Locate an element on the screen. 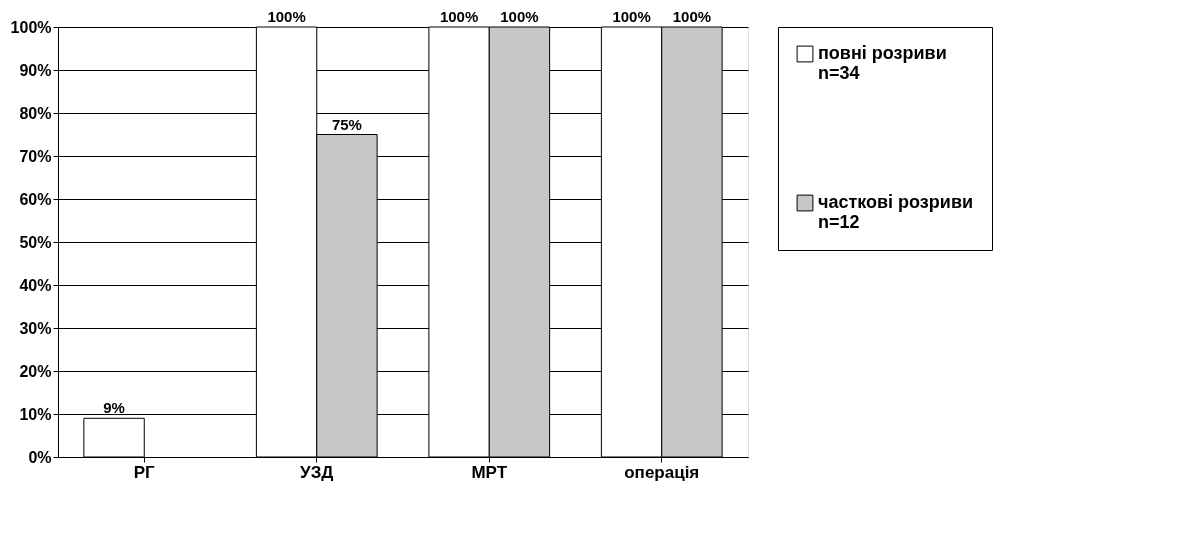 The width and height of the screenshot is (1189, 544). x-tick-label: операція is located at coordinates (662, 472).